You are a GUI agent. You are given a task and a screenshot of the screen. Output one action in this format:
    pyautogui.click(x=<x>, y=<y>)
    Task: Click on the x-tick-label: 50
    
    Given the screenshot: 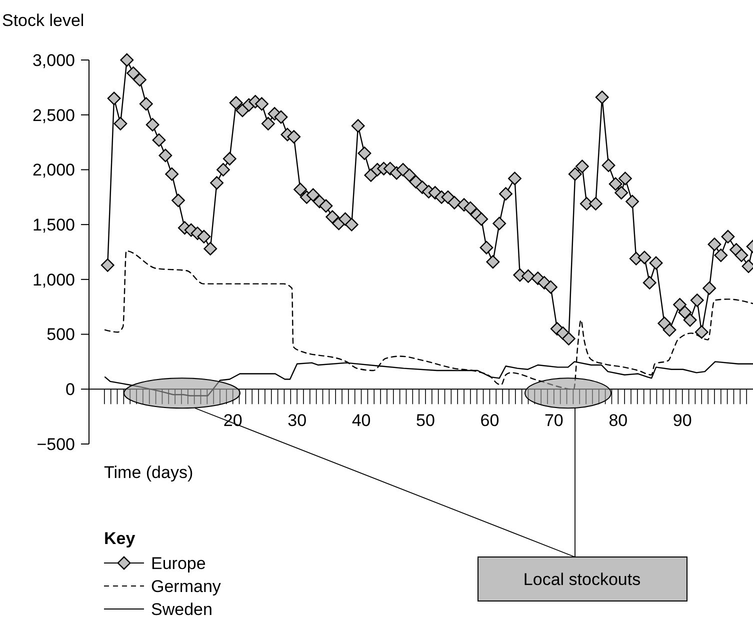 What is the action you would take?
    pyautogui.click(x=425, y=420)
    